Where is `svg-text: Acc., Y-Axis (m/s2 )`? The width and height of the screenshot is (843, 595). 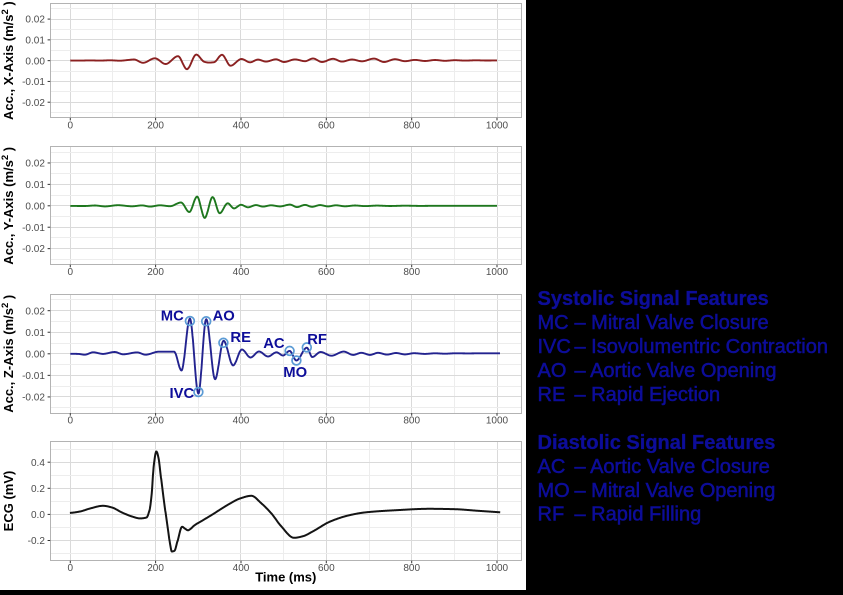
svg-text: Acc., Y-Axis (m/s2 ) is located at coordinates (8, 206).